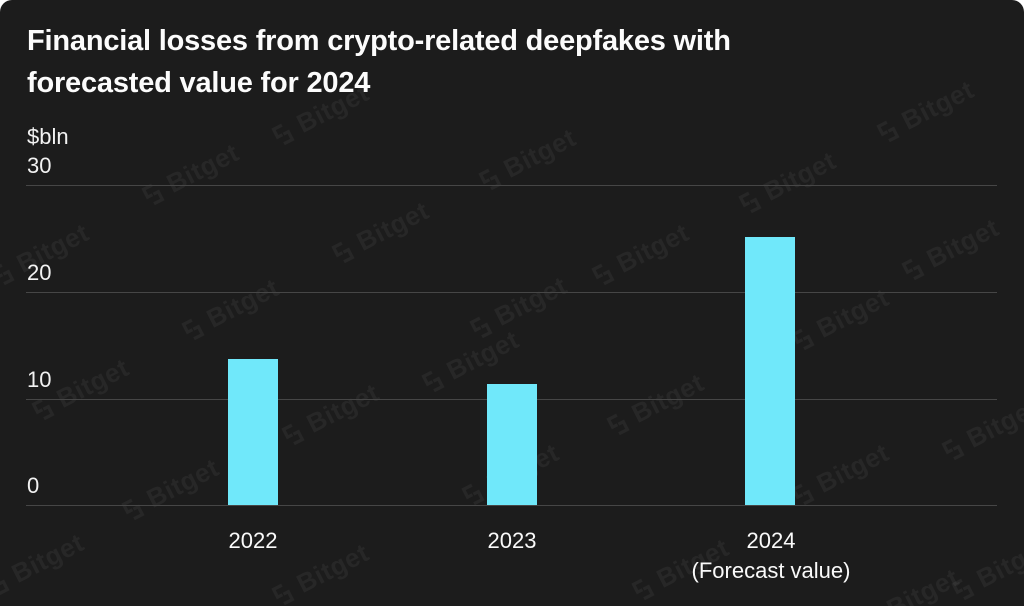 This screenshot has width=1024, height=606. I want to click on gridline-30: 30, so click(511, 169).